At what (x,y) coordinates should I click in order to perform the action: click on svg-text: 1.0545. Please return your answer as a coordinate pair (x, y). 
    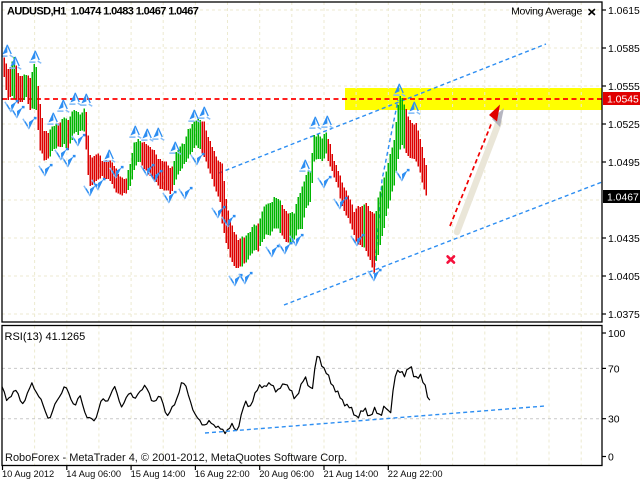
    Looking at the image, I should click on (623, 100).